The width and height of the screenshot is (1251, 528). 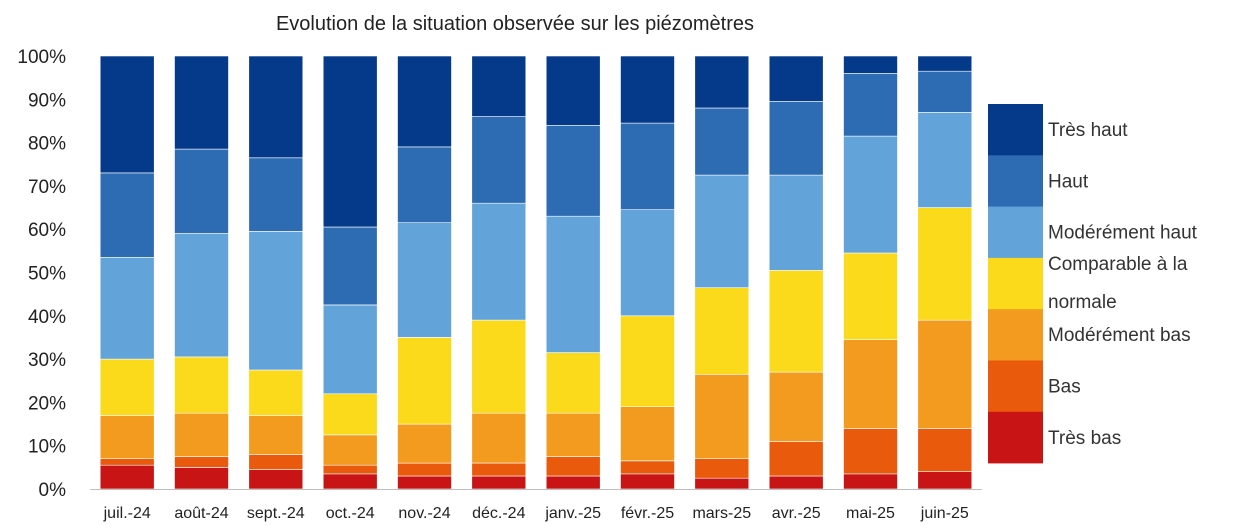 I want to click on legend-label: Haut, so click(x=1068, y=181).